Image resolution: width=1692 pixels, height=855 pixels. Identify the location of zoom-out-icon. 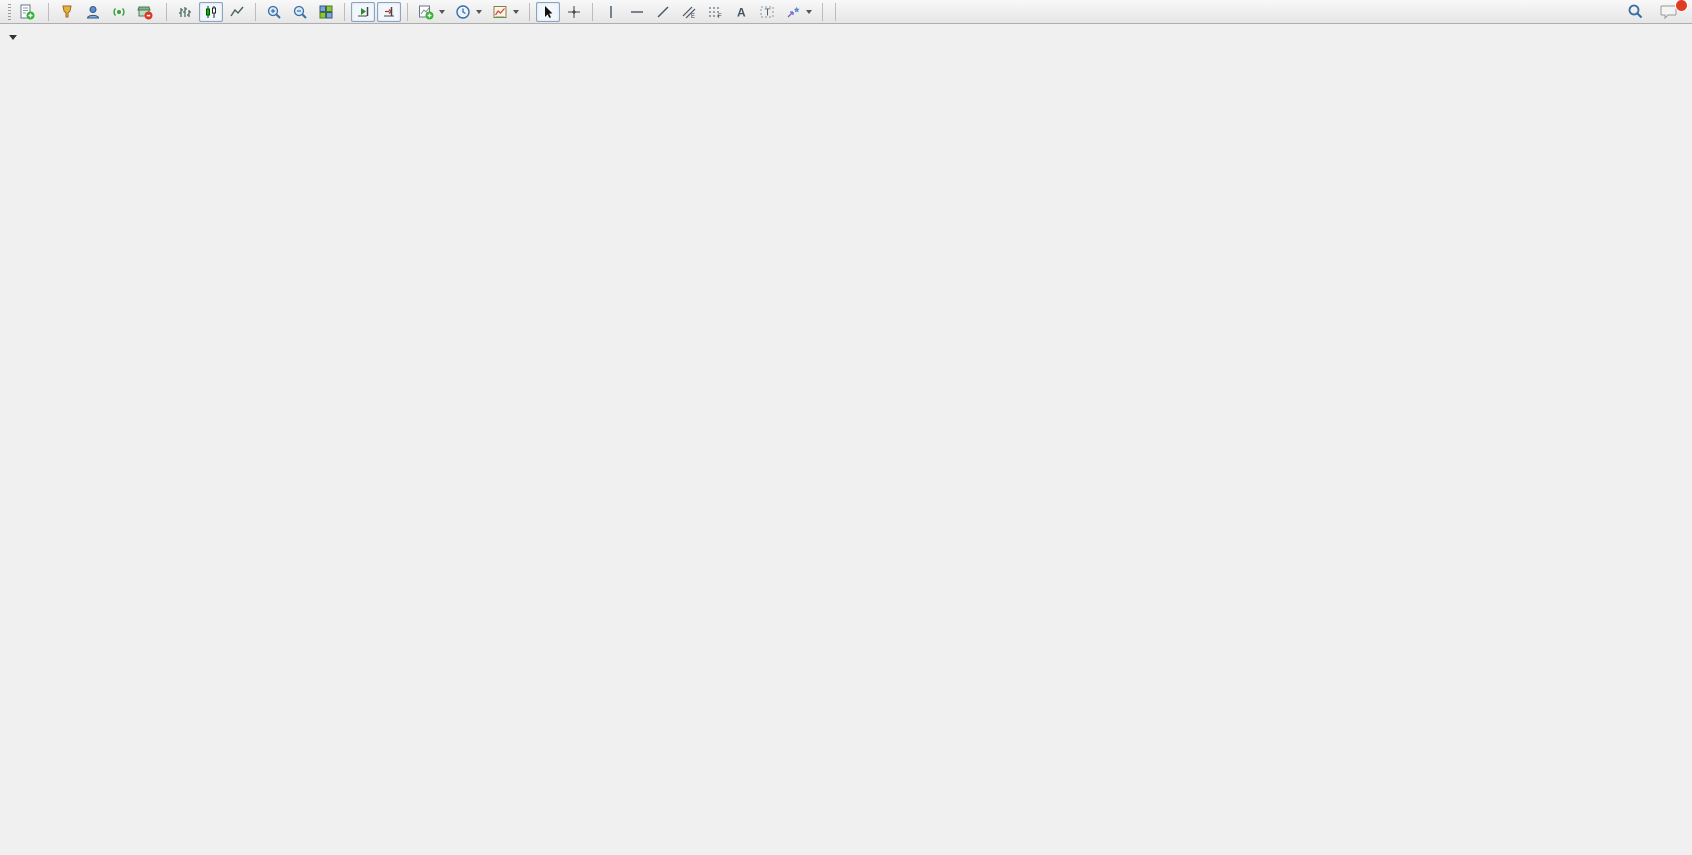
(300, 12).